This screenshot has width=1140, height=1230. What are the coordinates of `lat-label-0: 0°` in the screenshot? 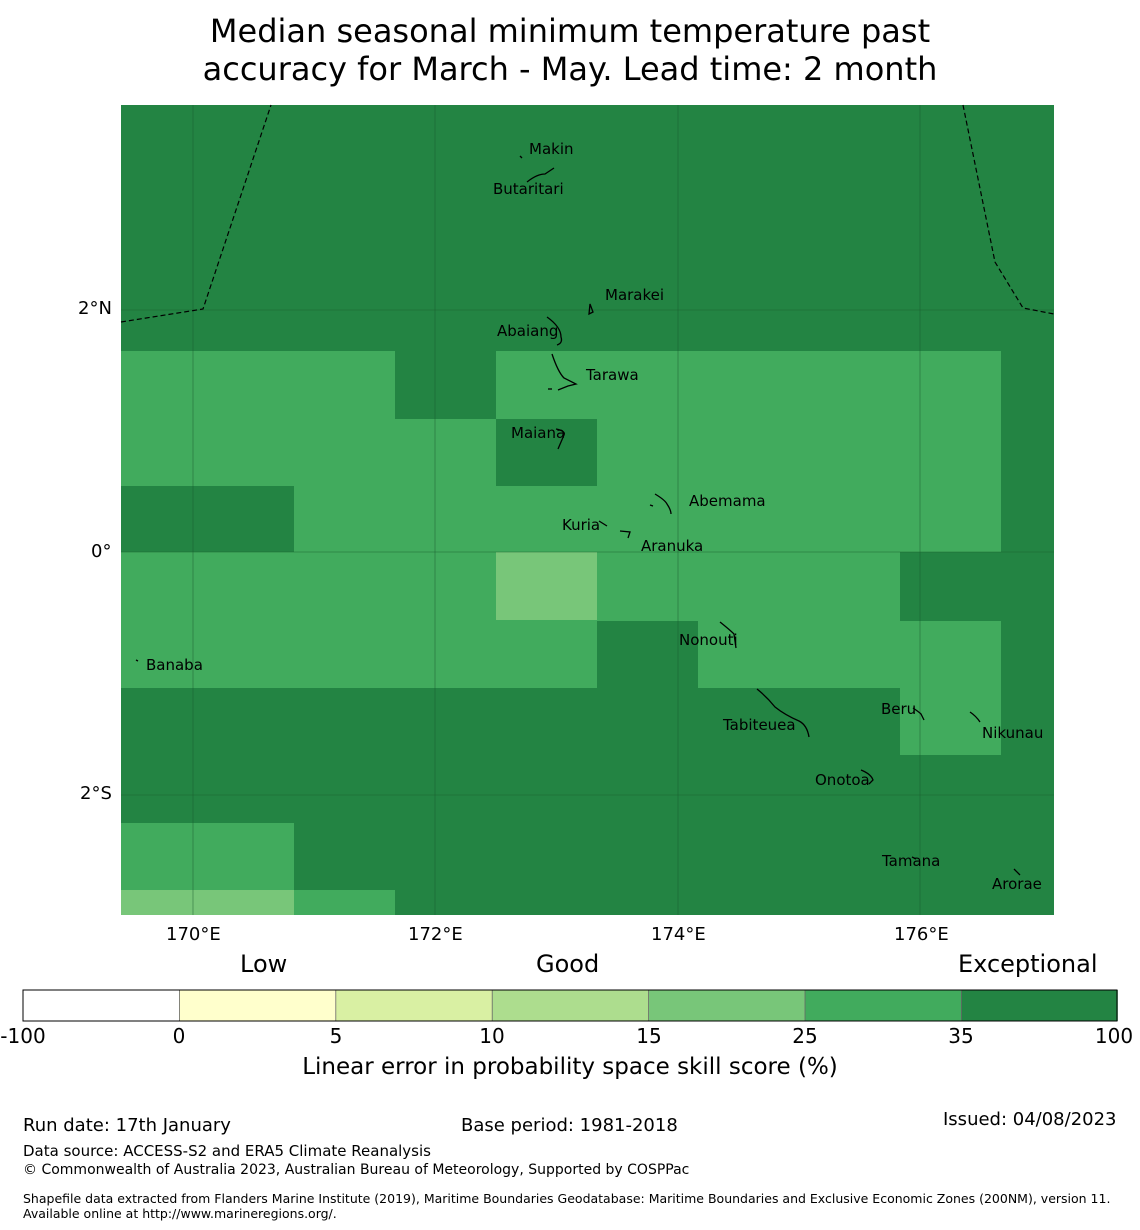 It's located at (101, 551).